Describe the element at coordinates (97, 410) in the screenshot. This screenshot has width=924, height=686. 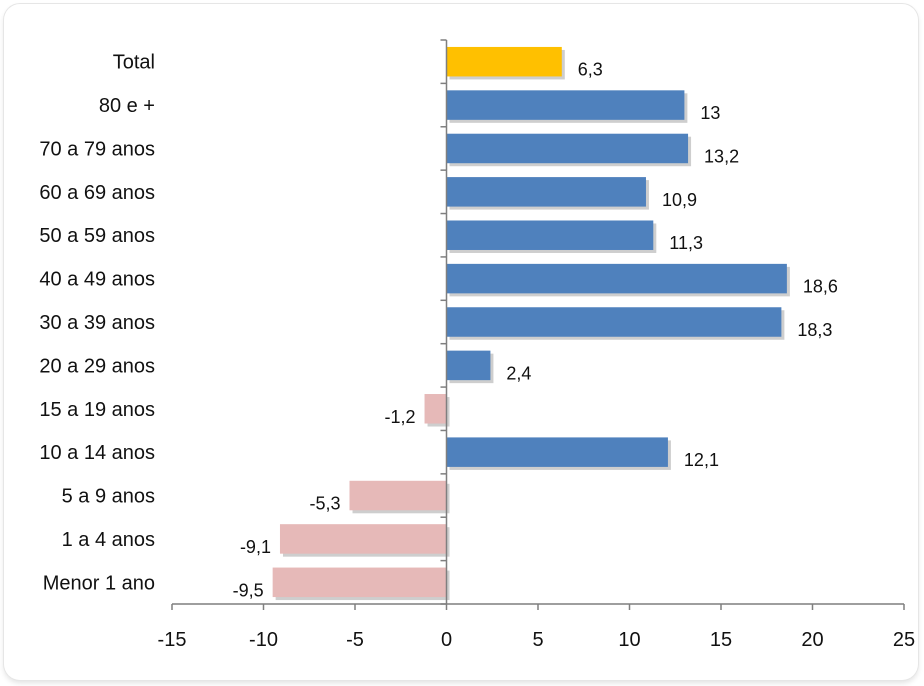
I see `category-label: 15 a 19 anos` at that location.